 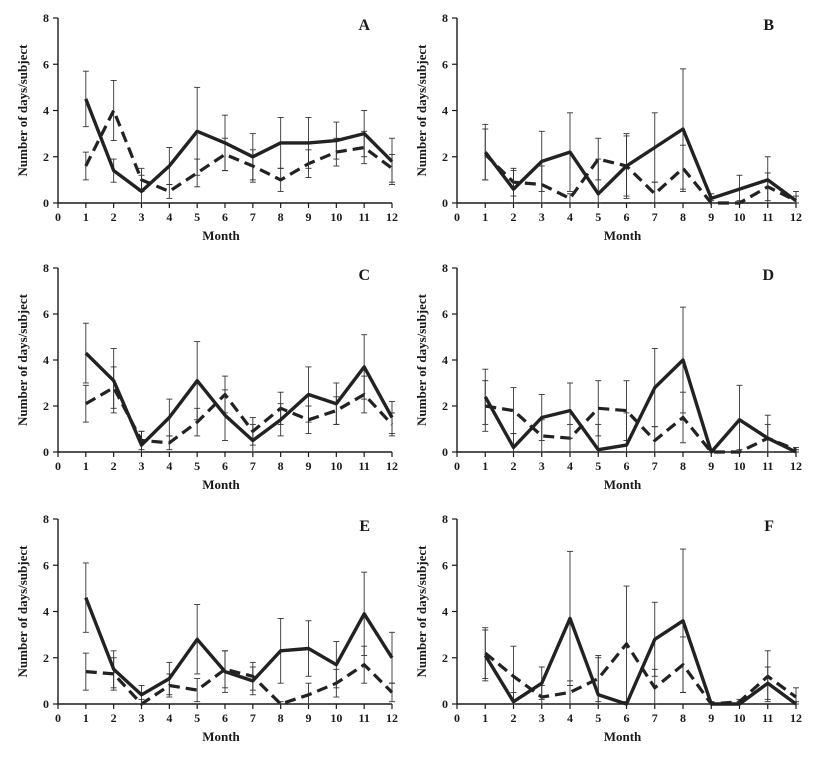 What do you see at coordinates (768, 25) in the screenshot?
I see `panel-label: B` at bounding box center [768, 25].